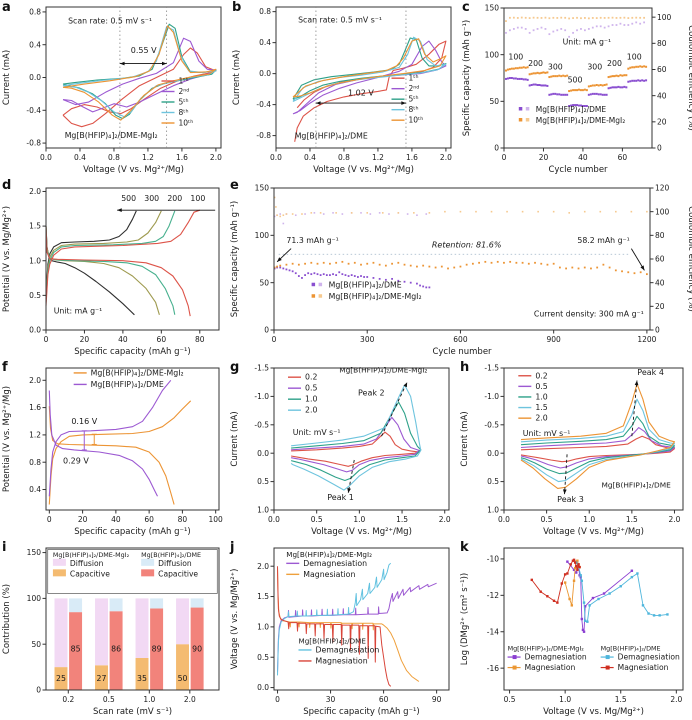  What do you see at coordinates (491, 396) in the screenshot?
I see `svg-text: -1.0` at bounding box center [491, 396].